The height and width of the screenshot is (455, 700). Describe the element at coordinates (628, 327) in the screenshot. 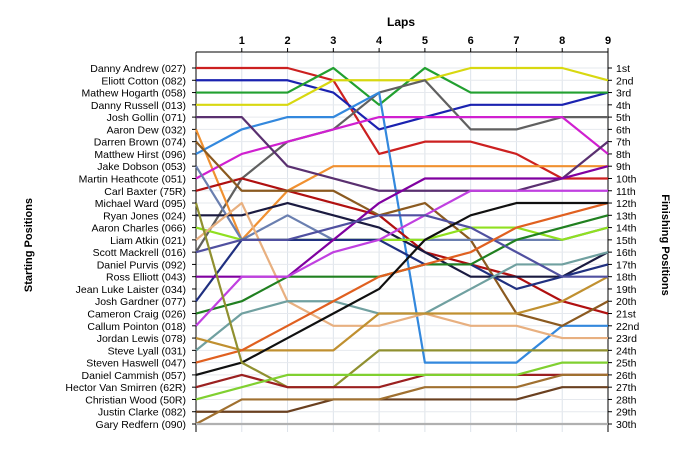

I see `finishing-label: 22nd` at that location.